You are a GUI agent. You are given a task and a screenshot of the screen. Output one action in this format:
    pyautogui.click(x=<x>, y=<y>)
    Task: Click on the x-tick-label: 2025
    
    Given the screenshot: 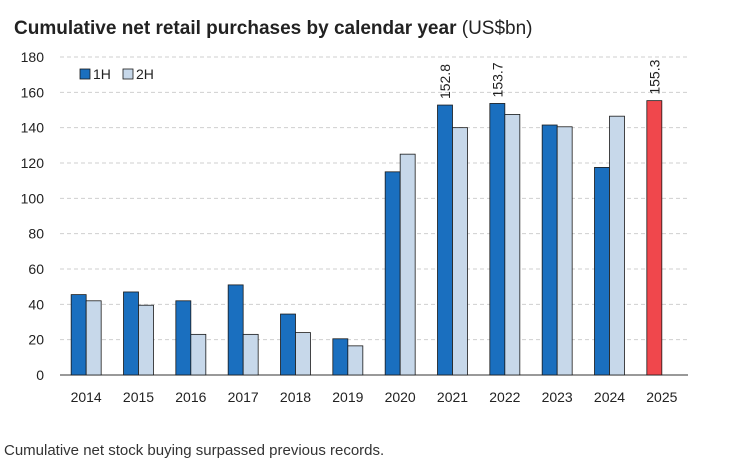 What is the action you would take?
    pyautogui.click(x=661, y=397)
    